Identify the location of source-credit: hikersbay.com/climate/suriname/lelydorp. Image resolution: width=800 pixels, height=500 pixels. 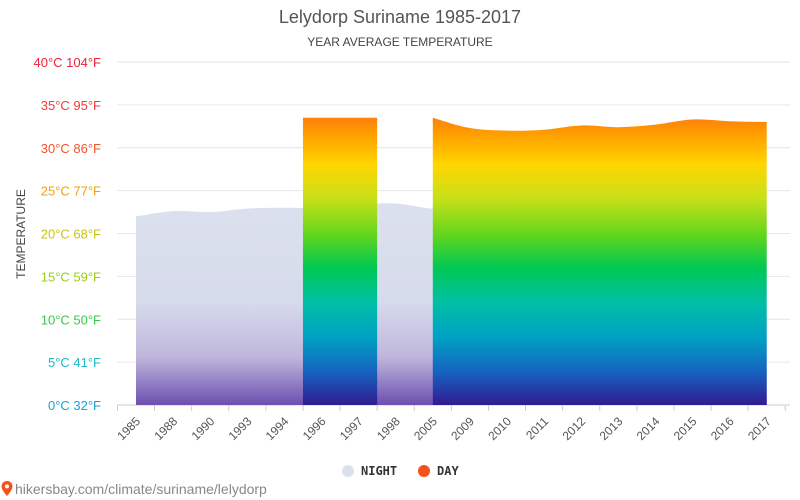
(134, 489).